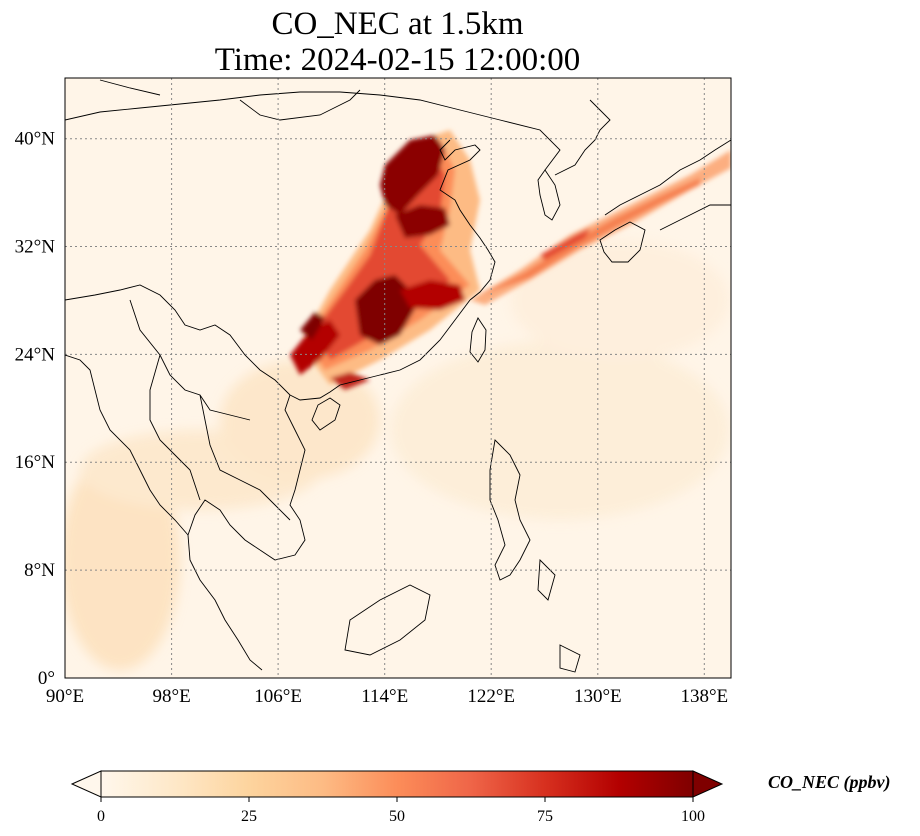 This screenshot has width=920, height=836. I want to click on concentration-plume-east, so click(600, 227).